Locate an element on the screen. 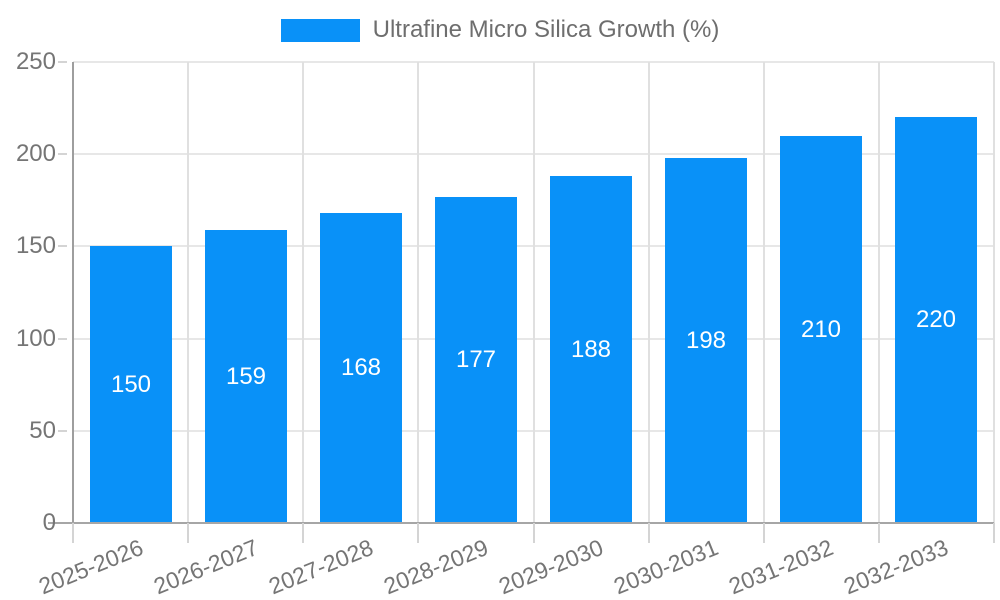 The image size is (1000, 600). y-axis-label: 50 is located at coordinates (42, 430).